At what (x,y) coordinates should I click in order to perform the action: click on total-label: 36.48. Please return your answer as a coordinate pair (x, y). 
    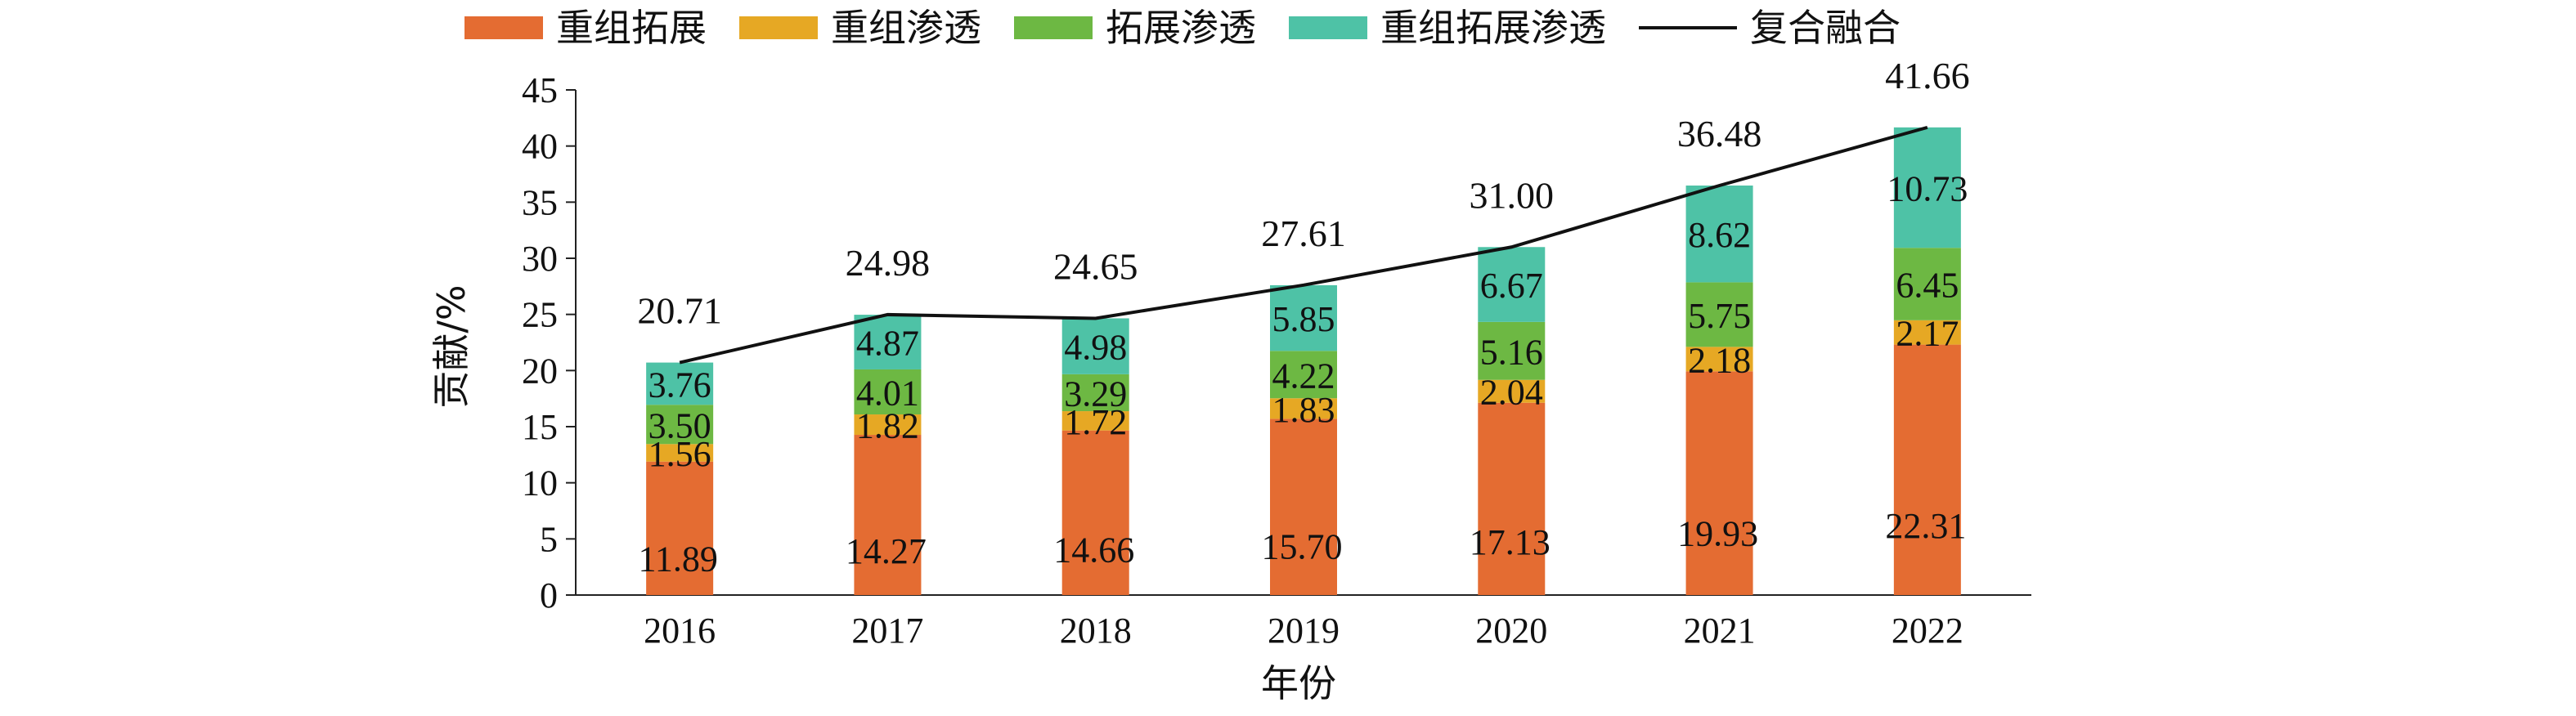
    Looking at the image, I should click on (1719, 133).